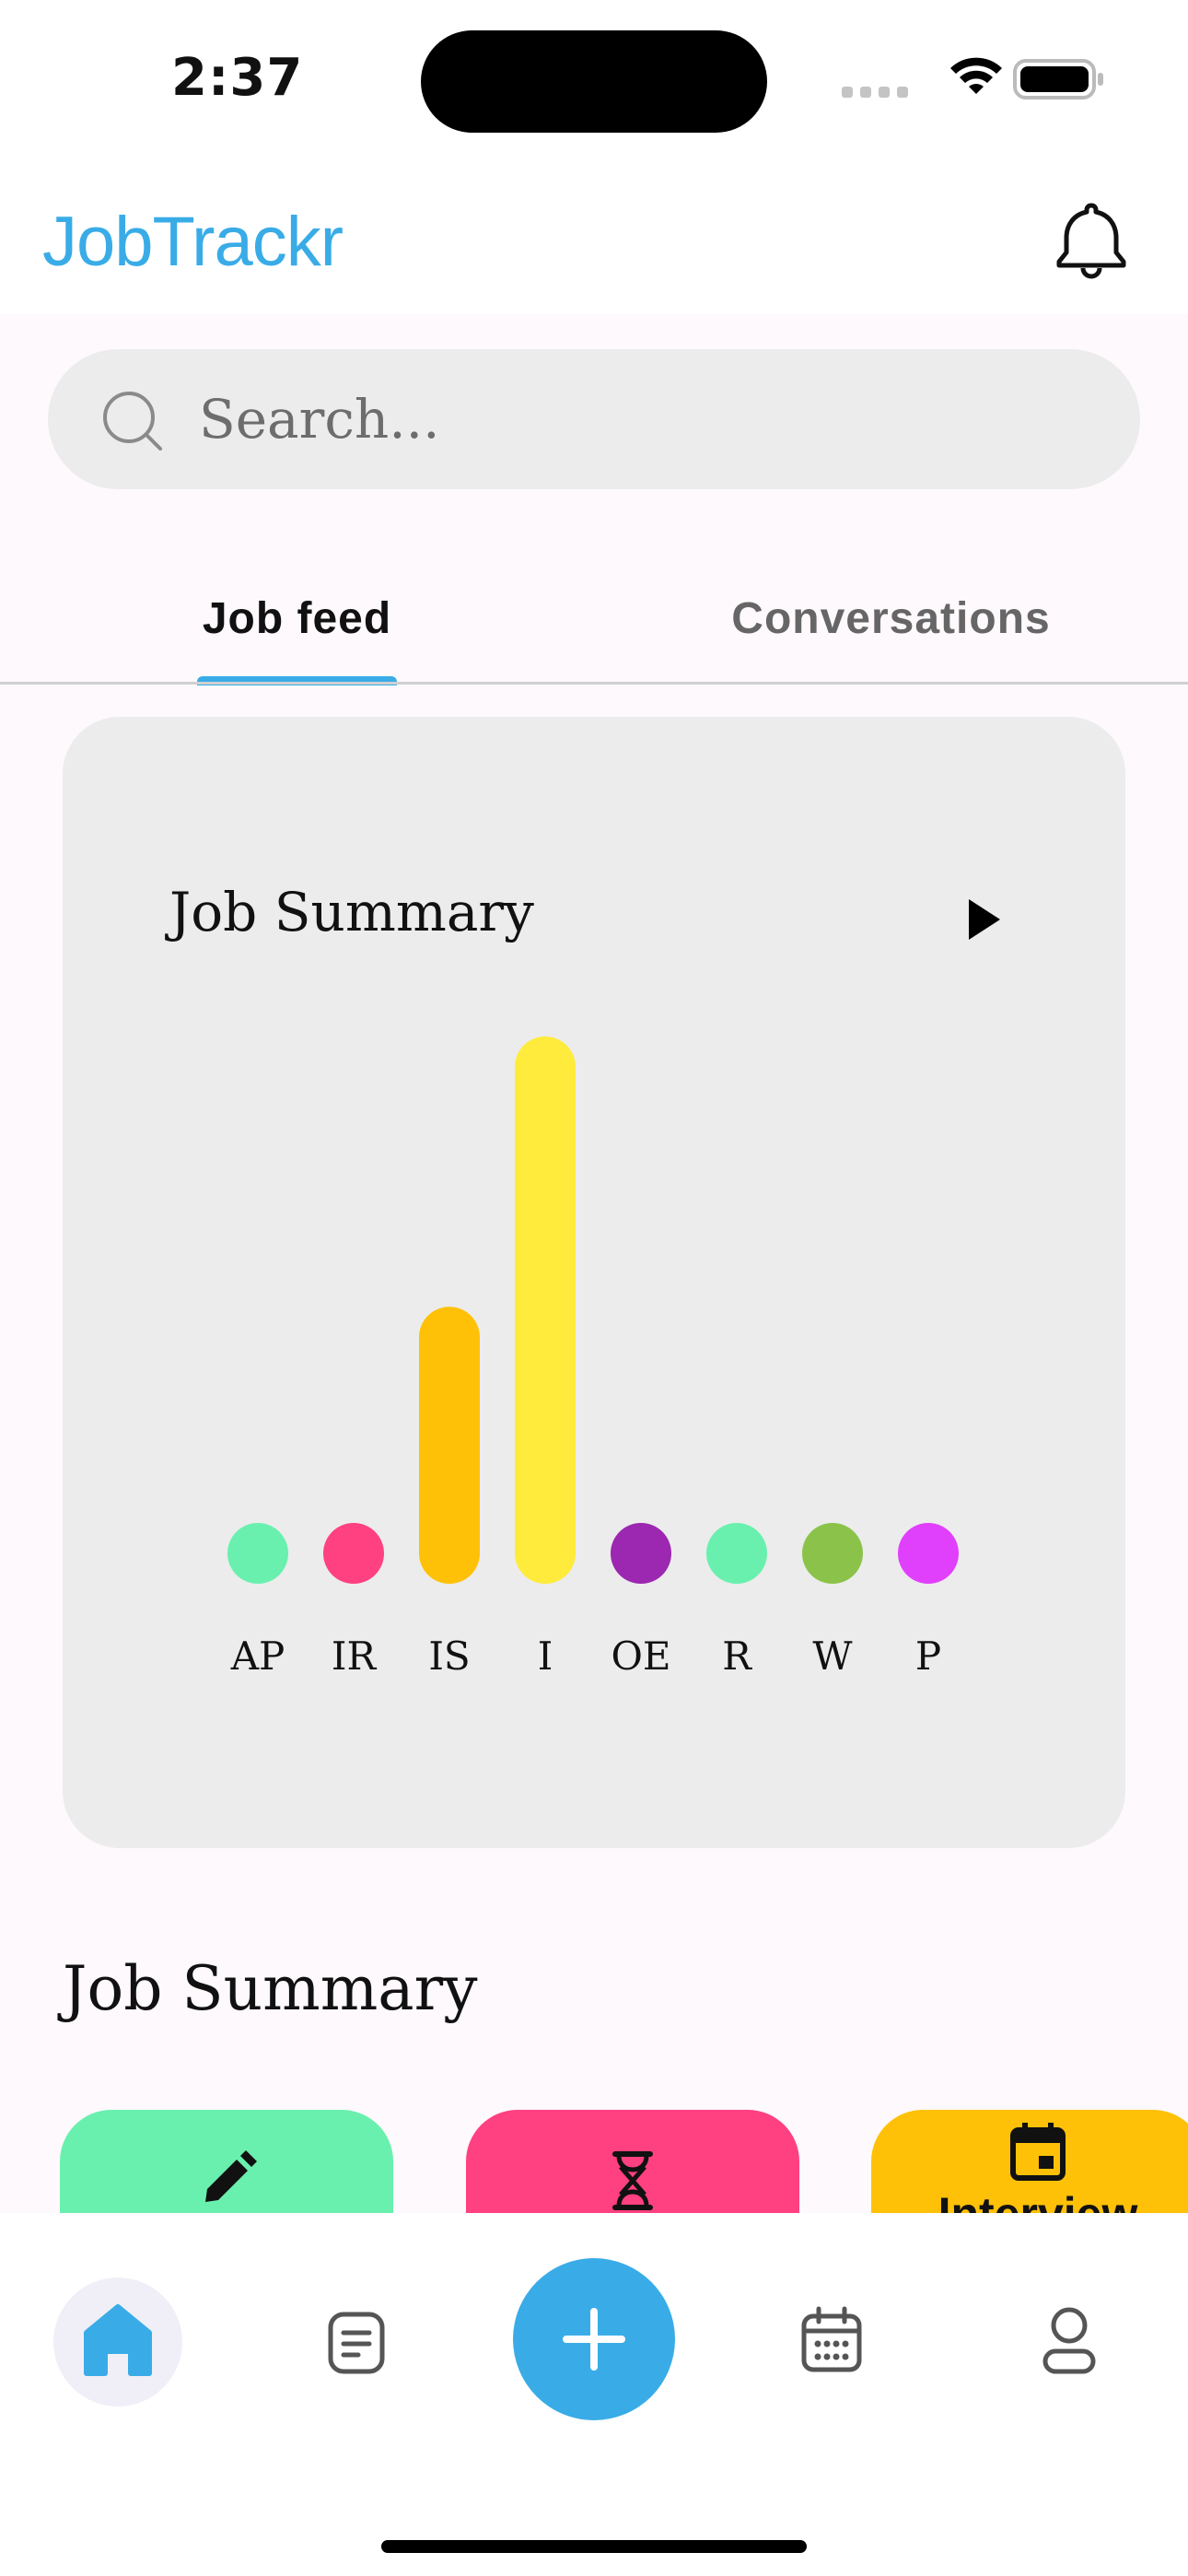 The image size is (1188, 2576). I want to click on summary-card-label: Interview, so click(1029, 2200).